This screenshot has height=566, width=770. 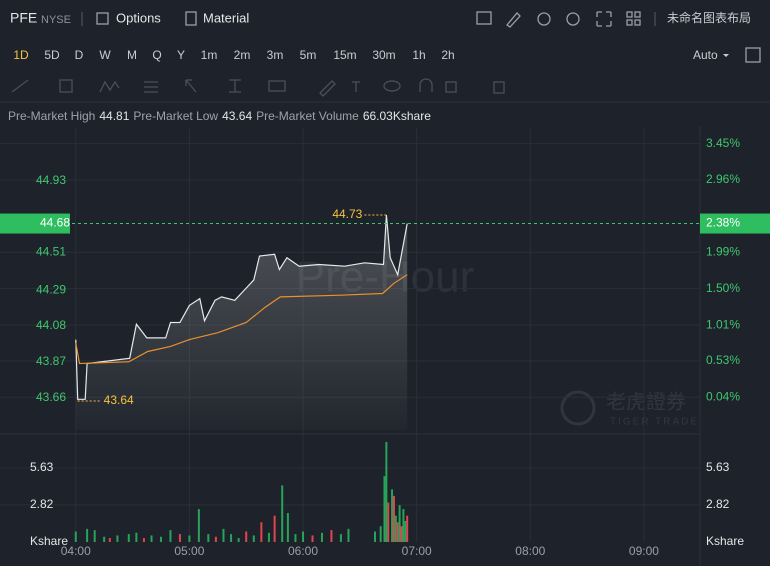 What do you see at coordinates (723, 288) in the screenshot?
I see `y2-tick-label: 1.50%` at bounding box center [723, 288].